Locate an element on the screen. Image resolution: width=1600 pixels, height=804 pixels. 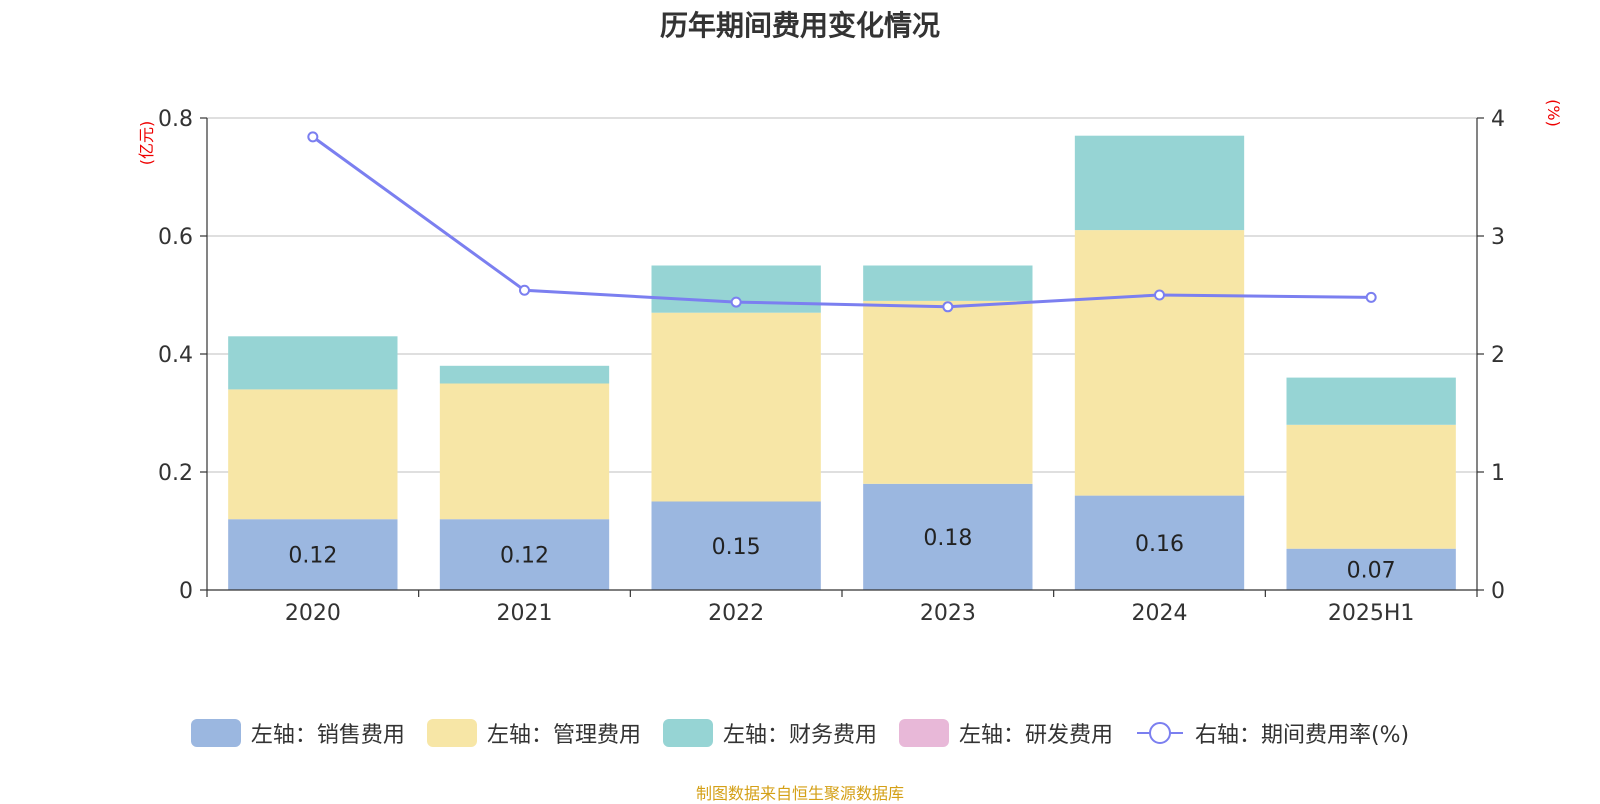
legend-label-rnd: 左轴：研发费用 is located at coordinates (1035, 735).